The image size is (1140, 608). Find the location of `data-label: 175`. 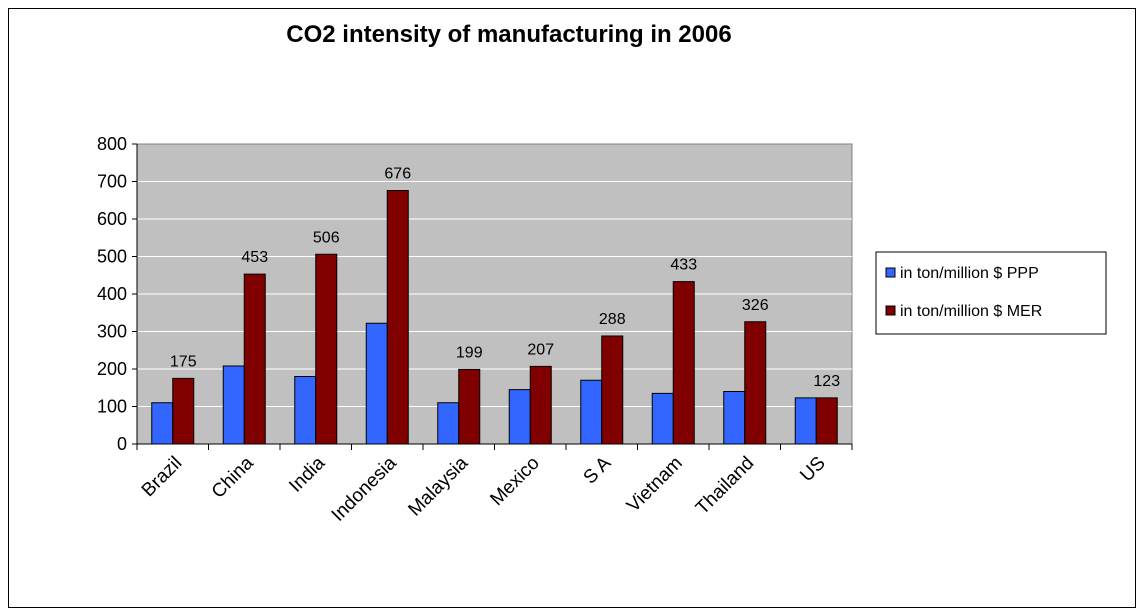

data-label: 175 is located at coordinates (183, 361).